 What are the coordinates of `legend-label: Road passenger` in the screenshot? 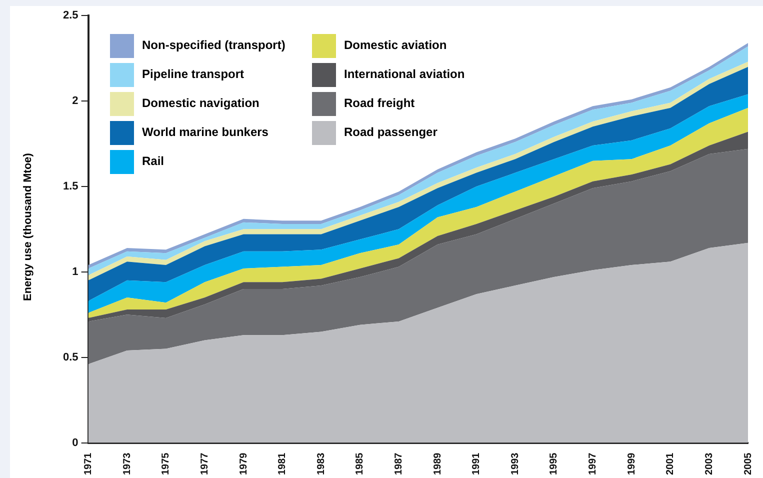 It's located at (391, 131).